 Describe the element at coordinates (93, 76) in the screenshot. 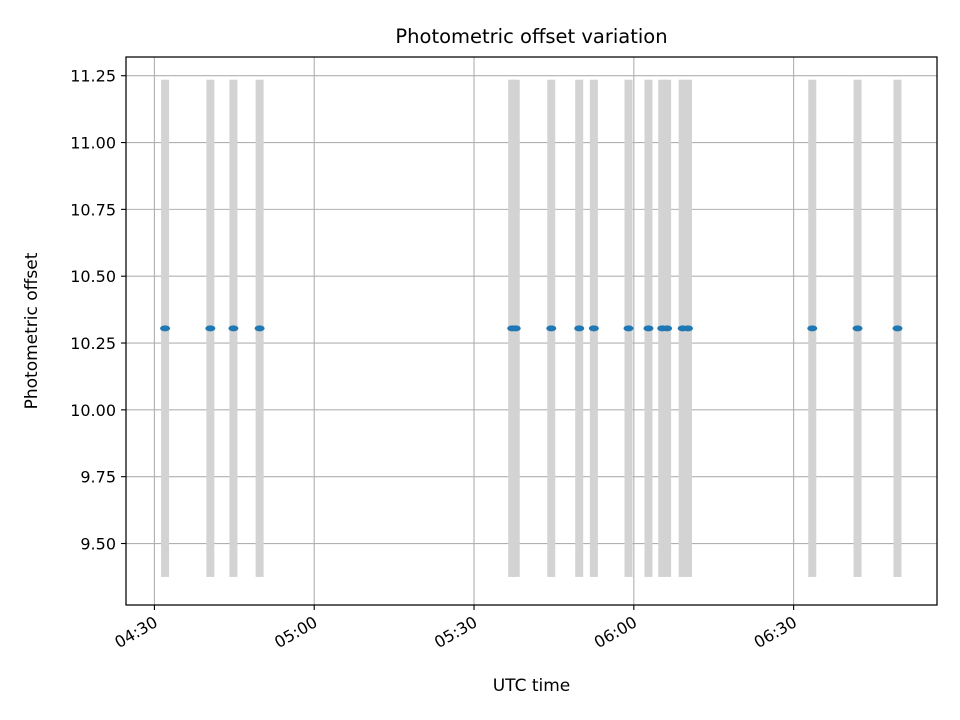

I see `y-tick-label: 11.25` at that location.